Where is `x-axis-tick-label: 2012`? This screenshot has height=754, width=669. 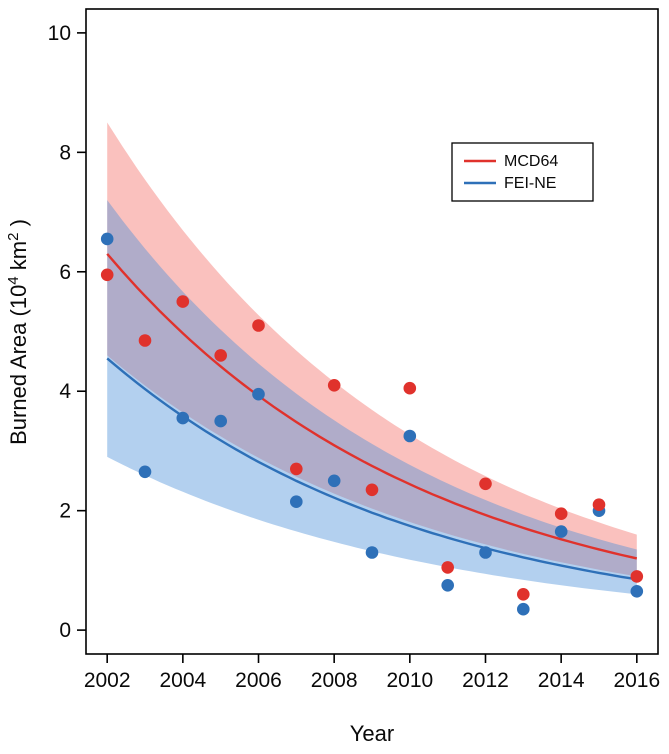 x-axis-tick-label: 2012 is located at coordinates (485, 680).